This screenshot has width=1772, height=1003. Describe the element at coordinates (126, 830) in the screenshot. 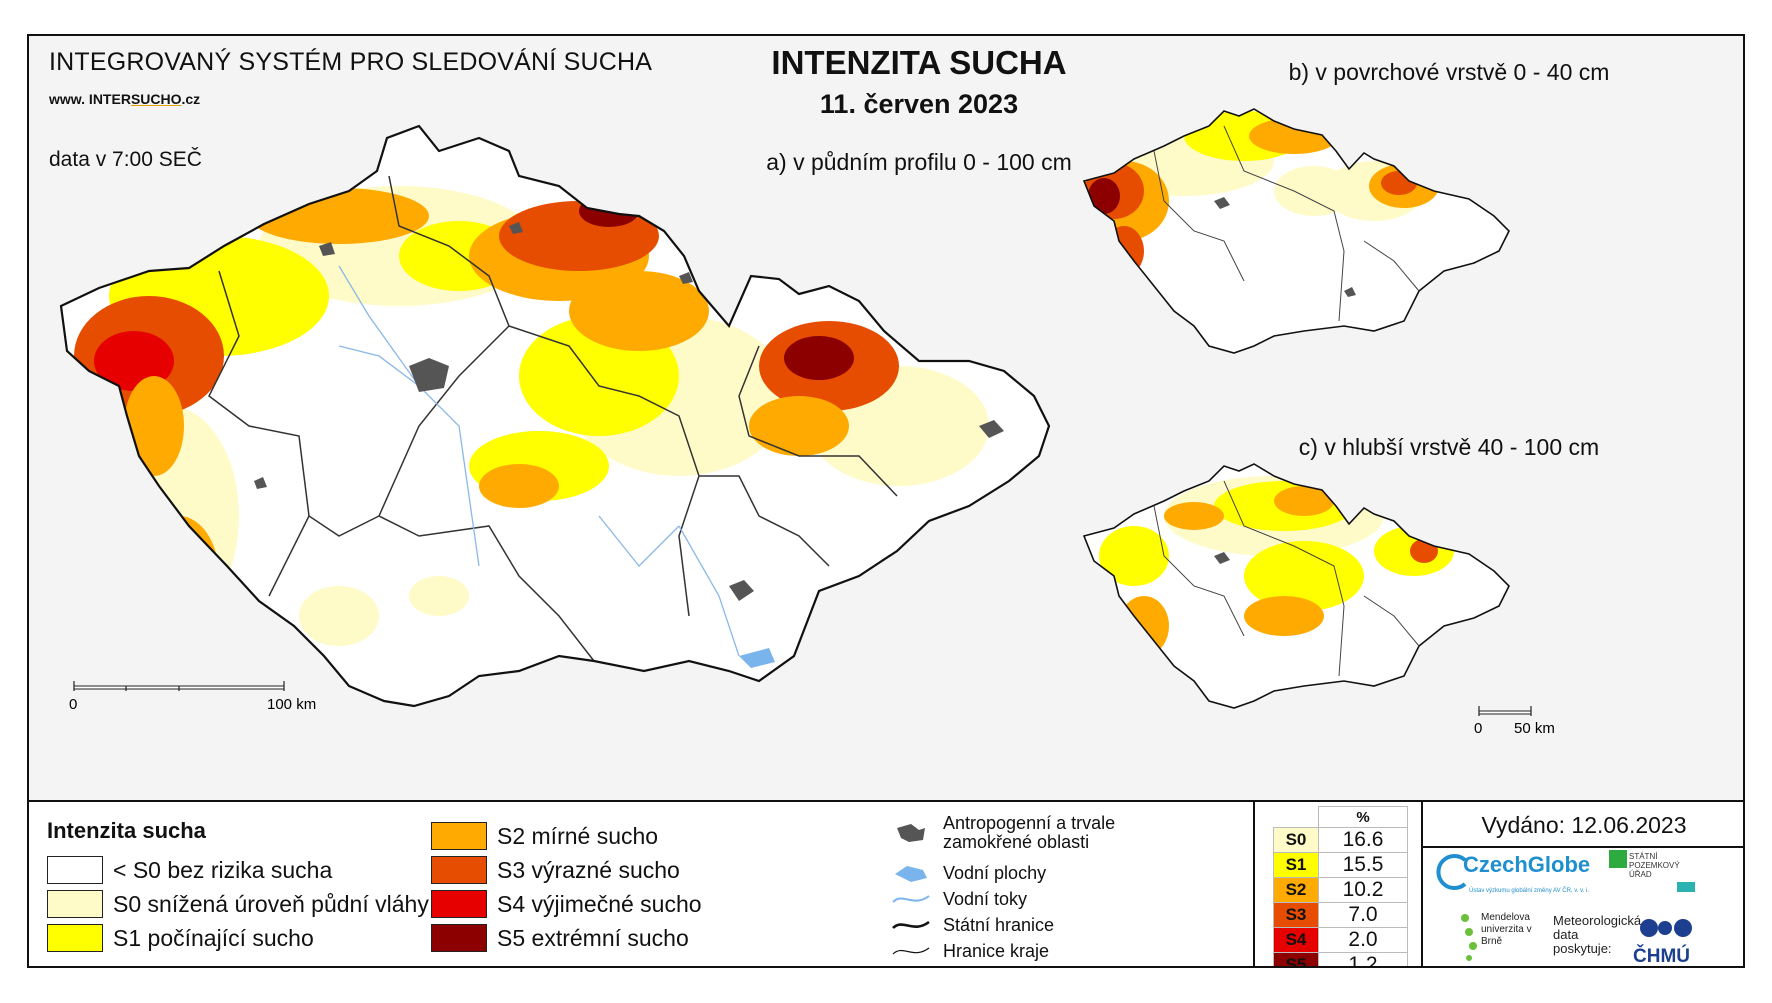

I see `legend-title: Intenzita sucha` at that location.